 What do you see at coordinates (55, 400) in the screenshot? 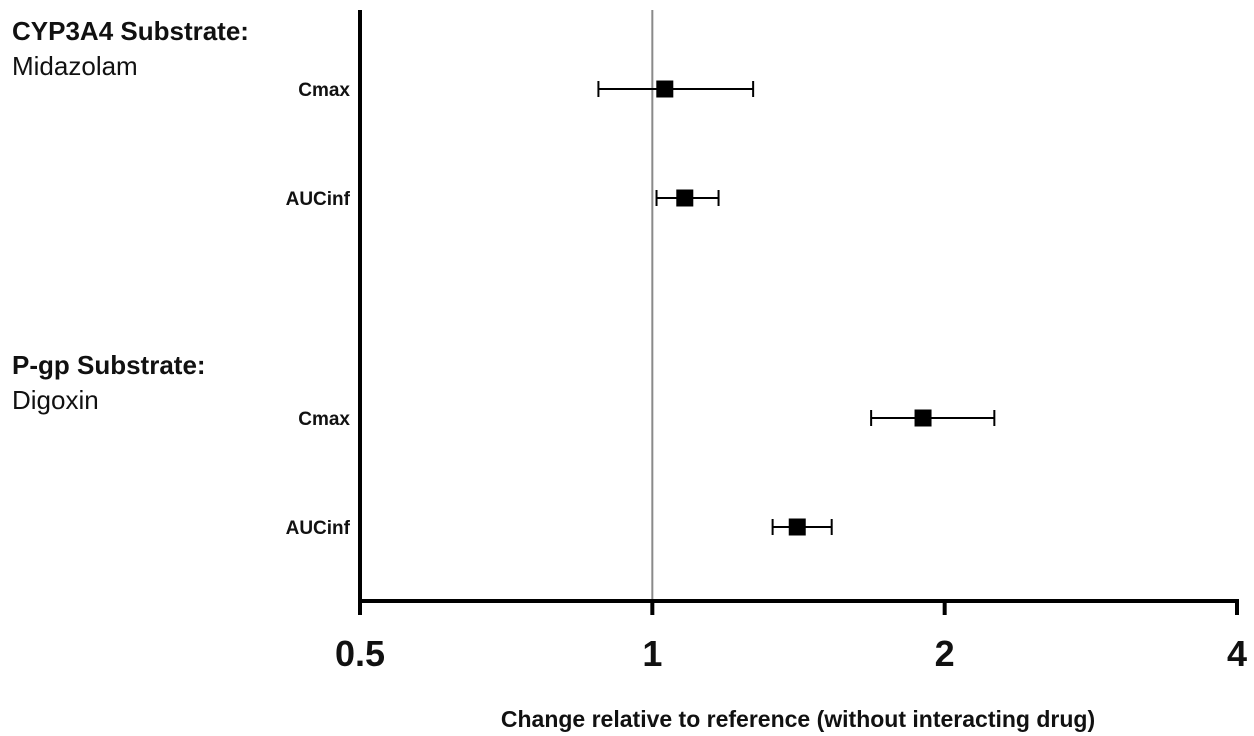
I see `group-subtitle-digoxin: Digoxin` at bounding box center [55, 400].